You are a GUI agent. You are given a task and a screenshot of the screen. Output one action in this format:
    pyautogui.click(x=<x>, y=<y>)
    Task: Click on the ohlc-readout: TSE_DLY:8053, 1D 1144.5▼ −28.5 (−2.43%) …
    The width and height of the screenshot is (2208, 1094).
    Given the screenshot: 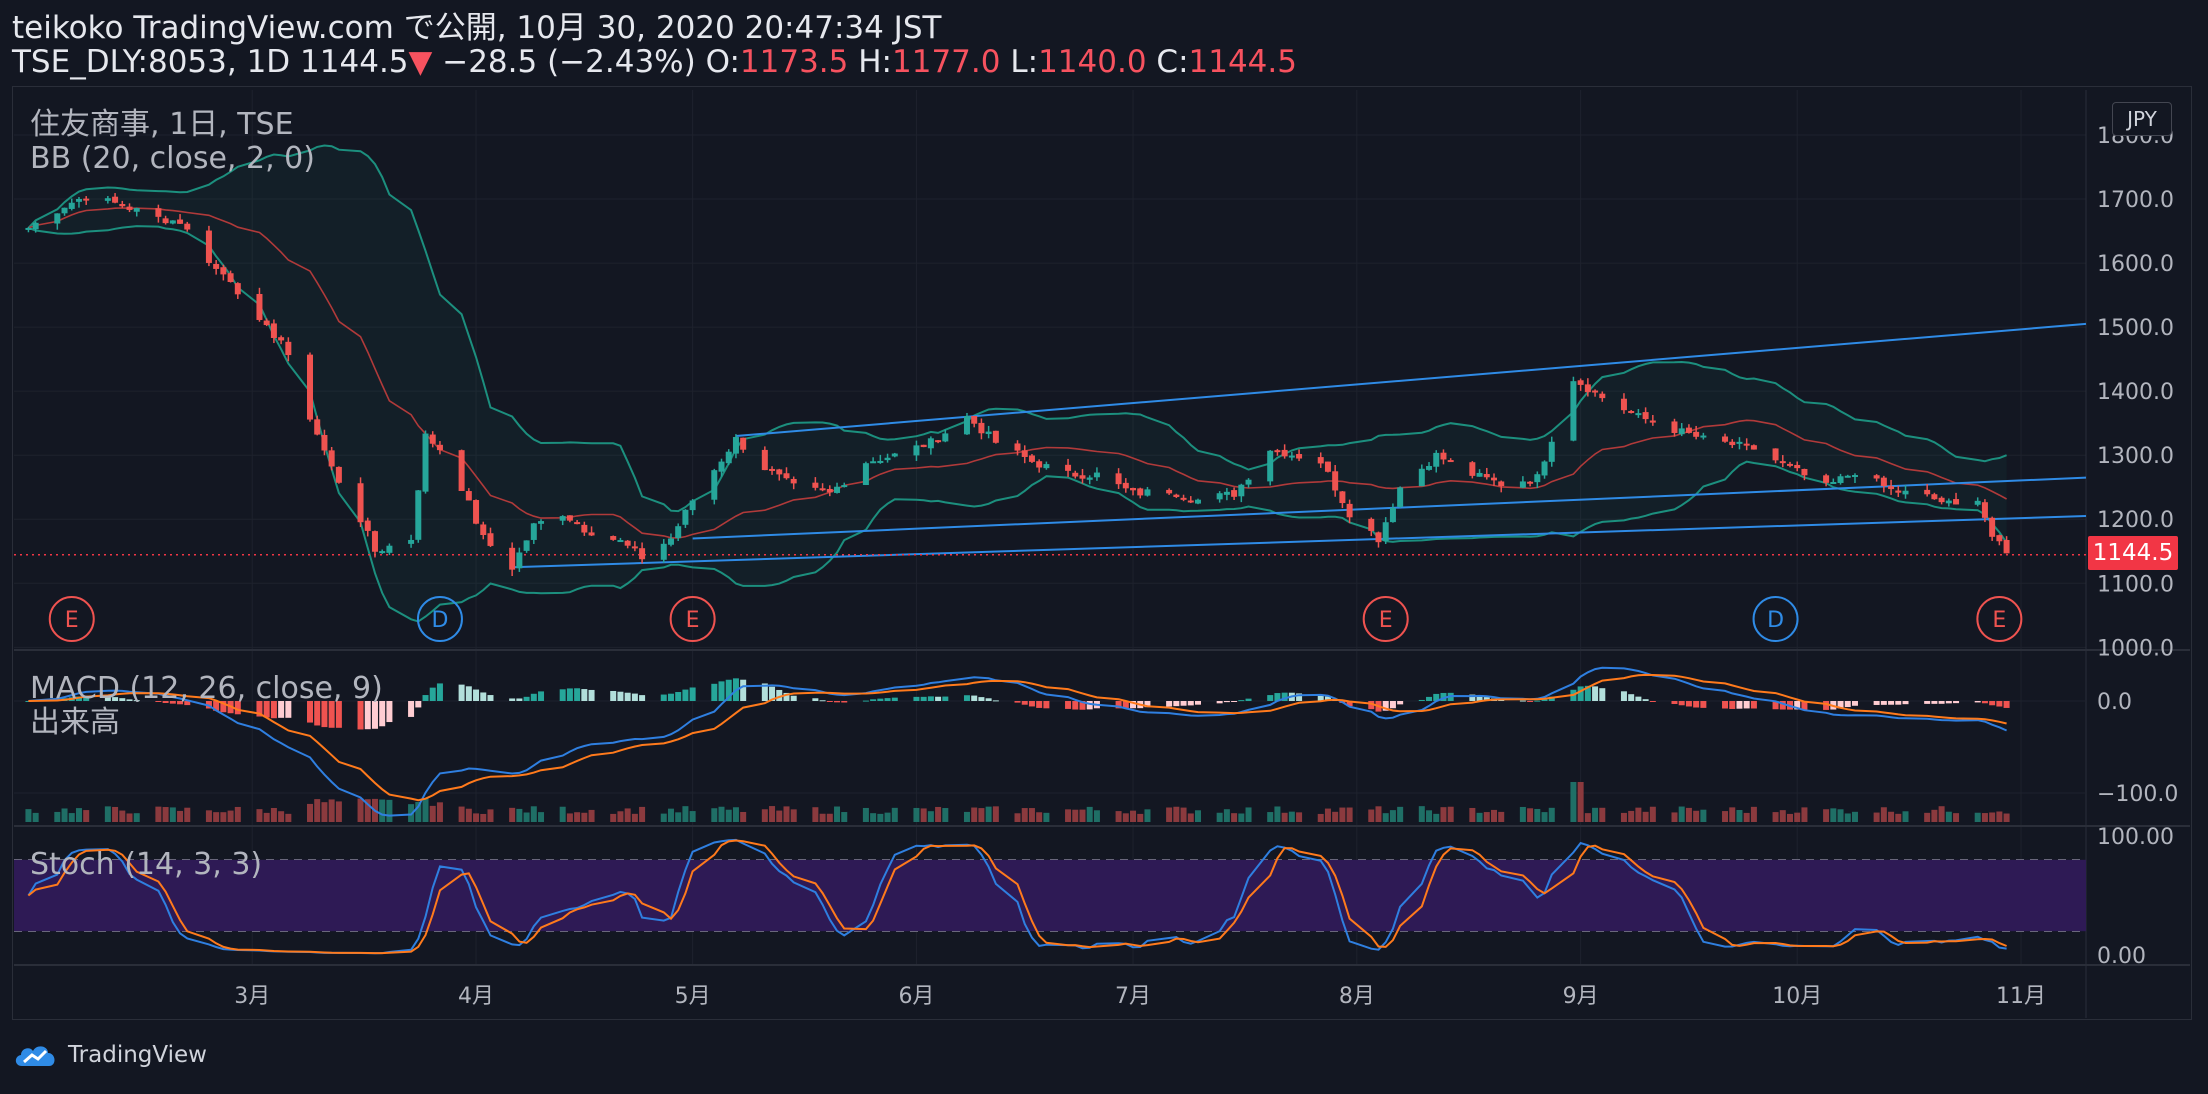 What is the action you would take?
    pyautogui.click(x=654, y=62)
    